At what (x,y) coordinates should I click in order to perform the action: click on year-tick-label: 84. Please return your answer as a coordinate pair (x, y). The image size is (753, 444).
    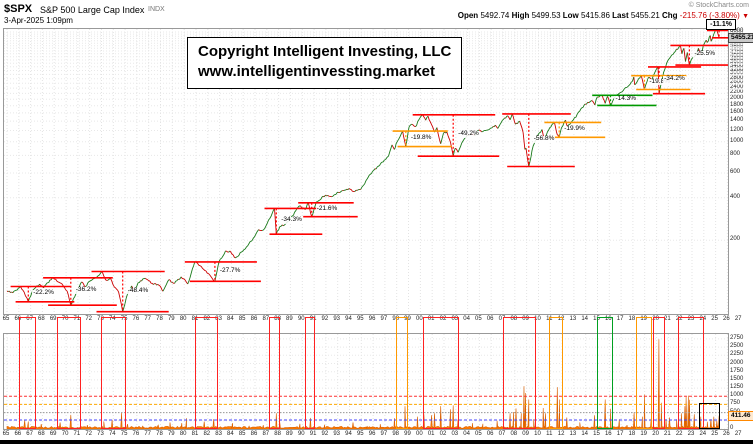
    Looking at the image, I should click on (230, 434).